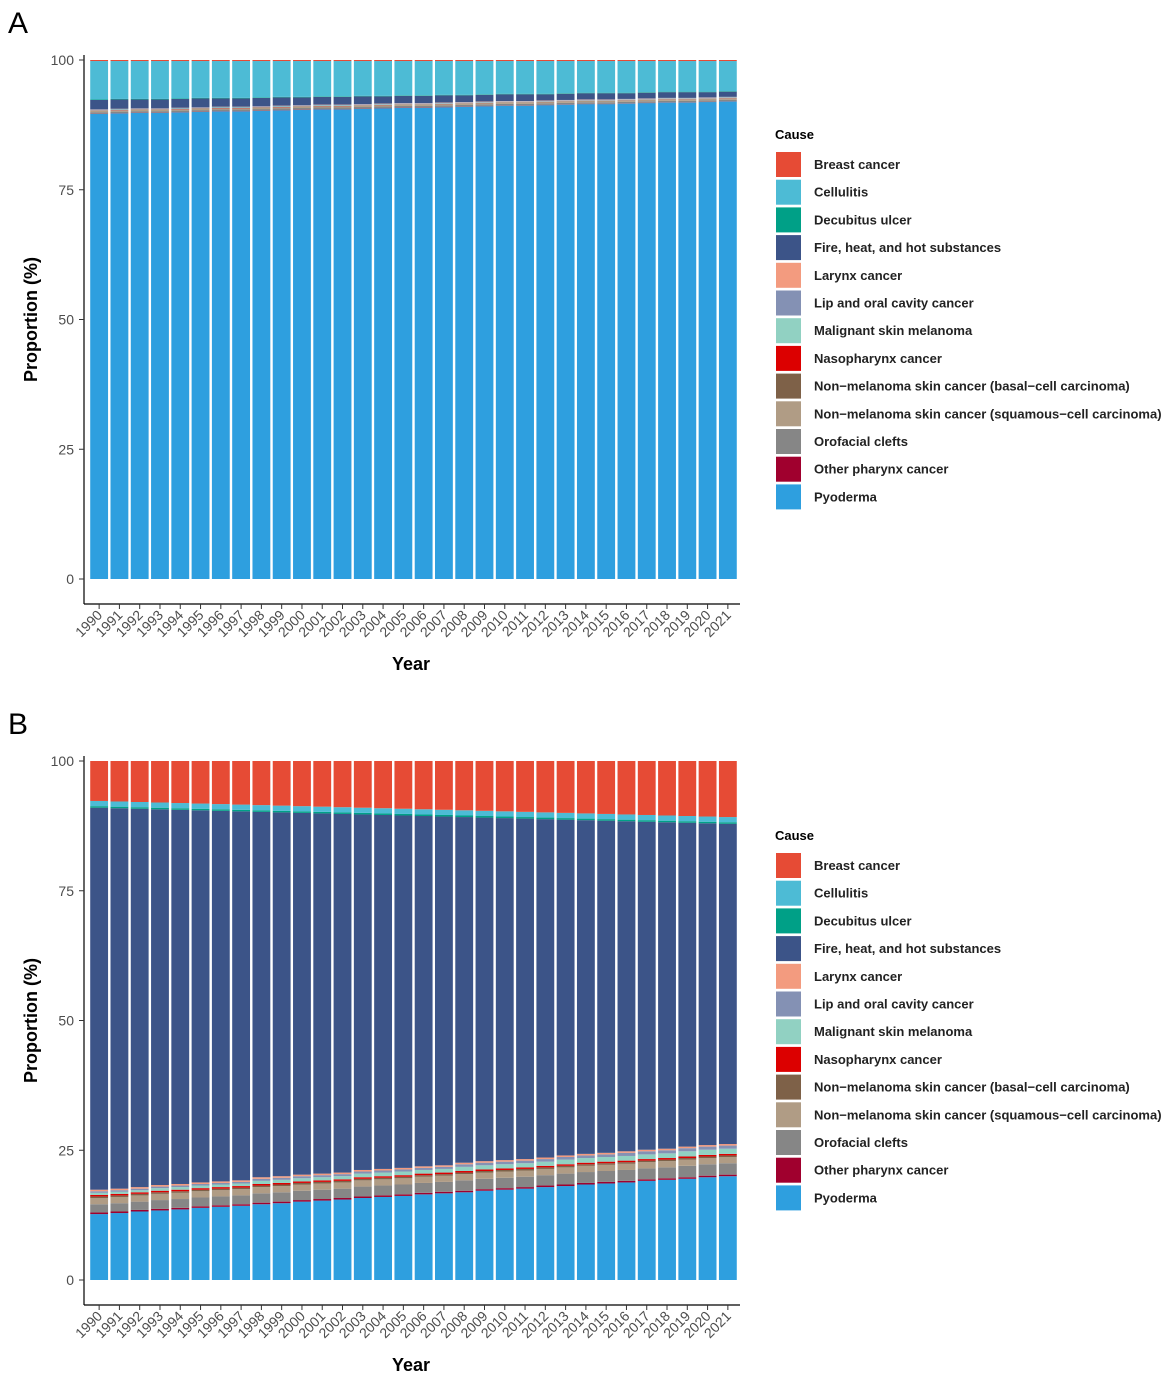 The height and width of the screenshot is (1381, 1170). Describe the element at coordinates (70, 1280) in the screenshot. I see `y-tick-label: 0` at that location.